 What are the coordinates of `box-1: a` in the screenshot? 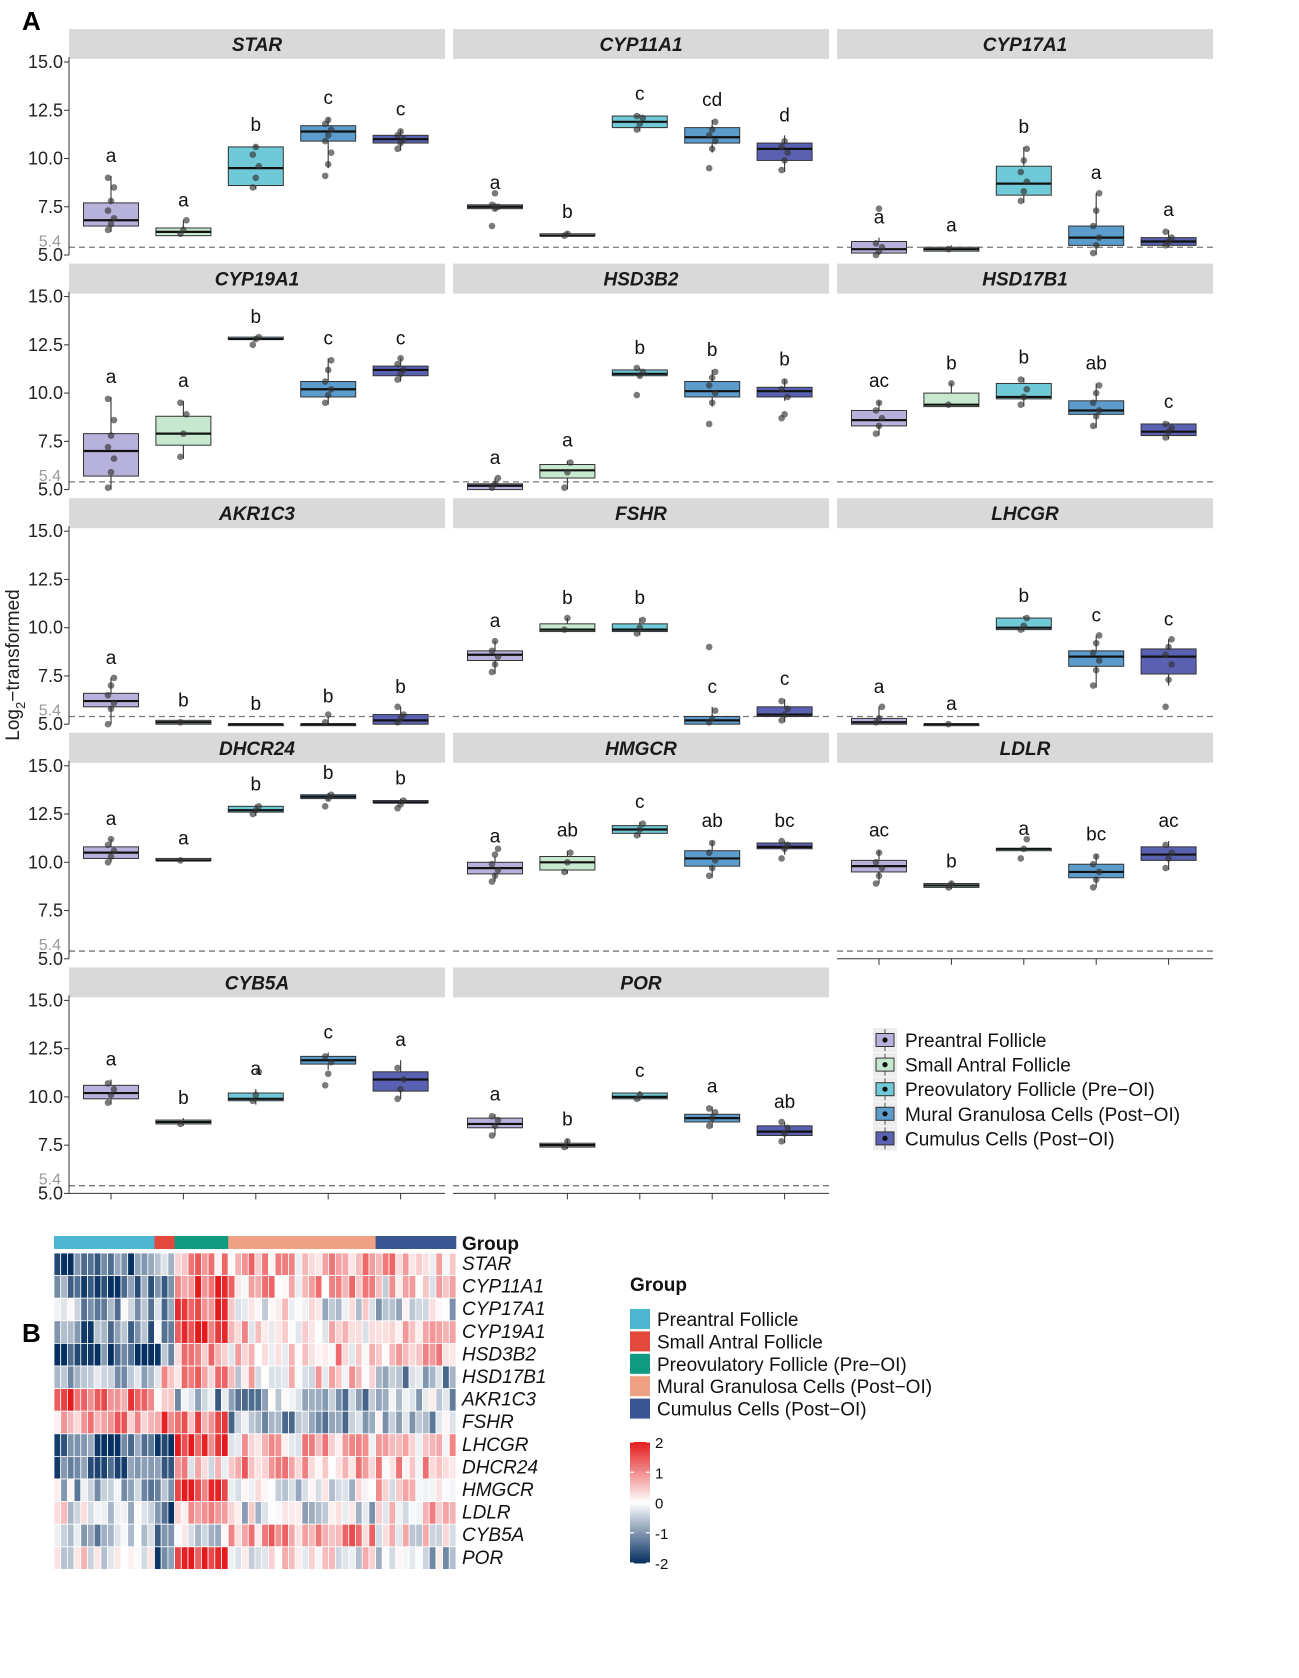 It's located at (495, 856).